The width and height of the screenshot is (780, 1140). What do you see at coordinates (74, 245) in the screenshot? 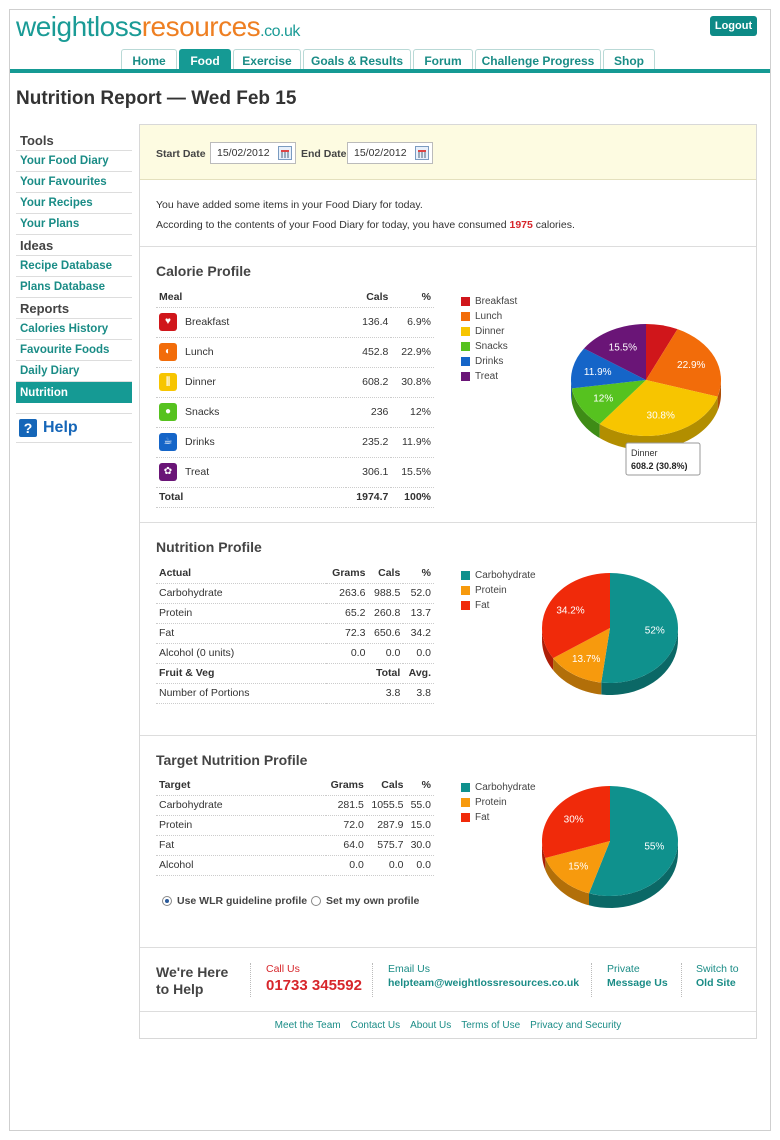
I see `sidebar-heading-ideas: Ideas` at bounding box center [74, 245].